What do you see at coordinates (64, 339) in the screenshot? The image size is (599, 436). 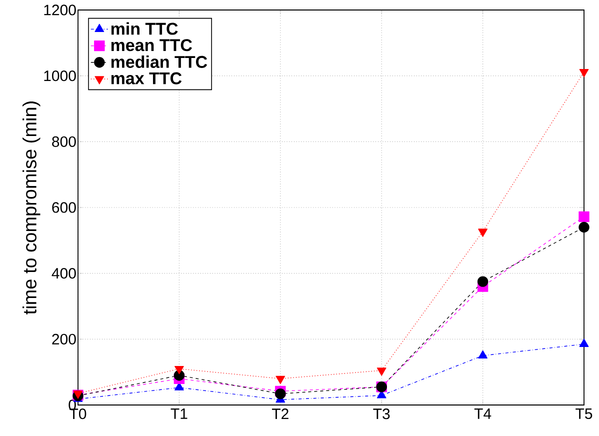 I see `y-tick-label: 200` at bounding box center [64, 339].